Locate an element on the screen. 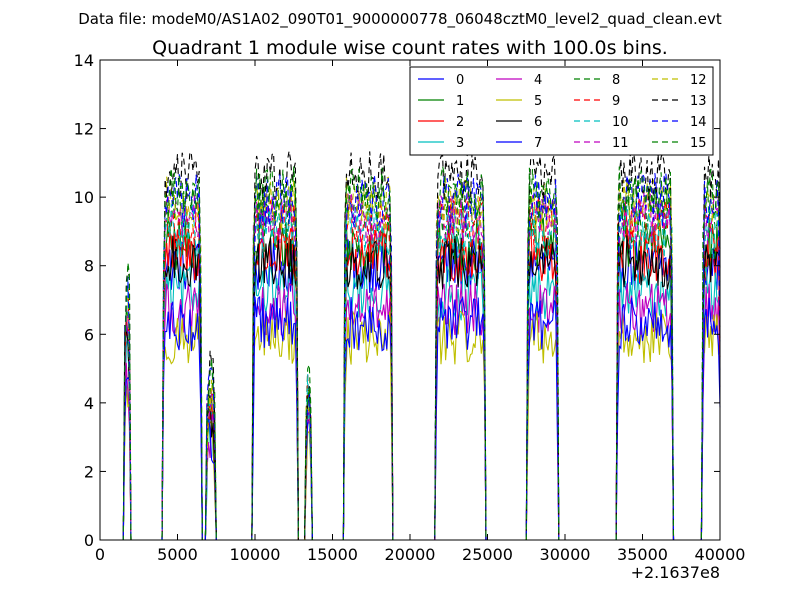 This screenshot has width=800, height=600. legend-entry: 11 is located at coordinates (620, 143).